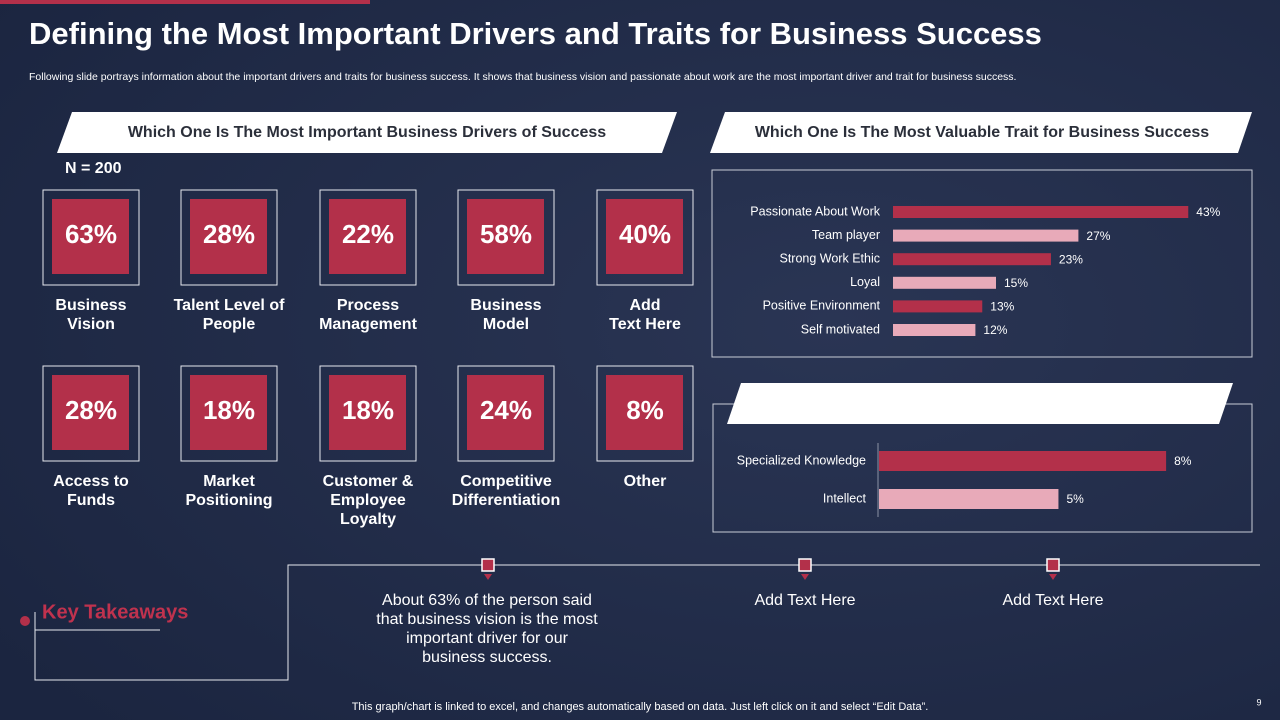 The width and height of the screenshot is (1280, 720). Describe the element at coordinates (645, 324) in the screenshot. I see `driver-label: Text Here` at that location.